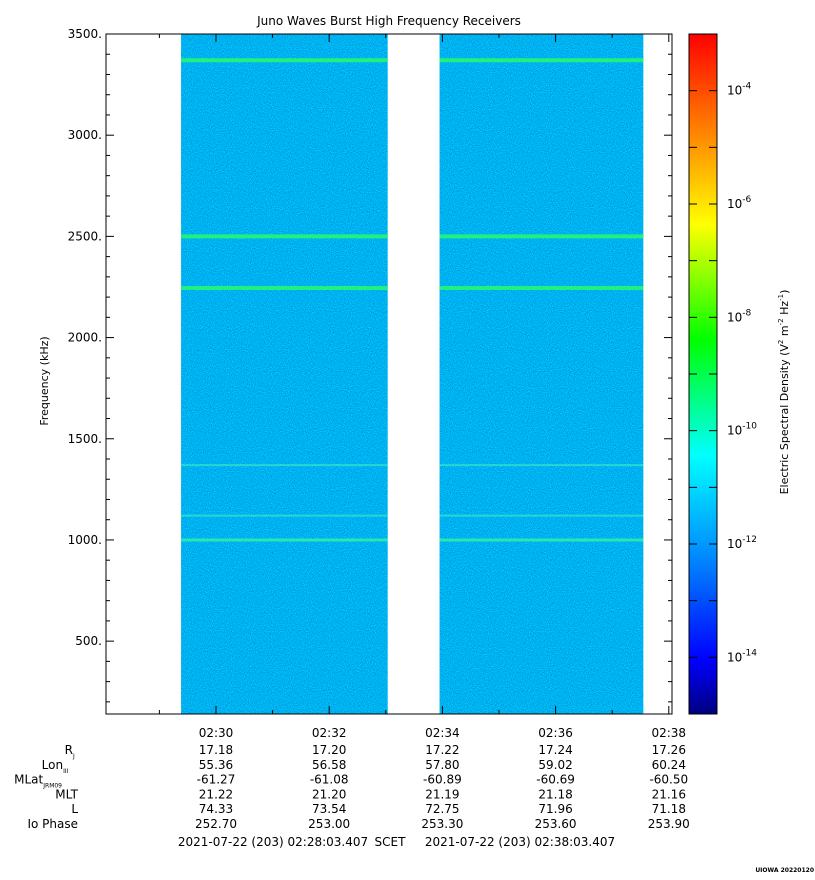 The height and width of the screenshot is (880, 815). I want to click on ephemeris-value: -60.69, so click(555, 780).